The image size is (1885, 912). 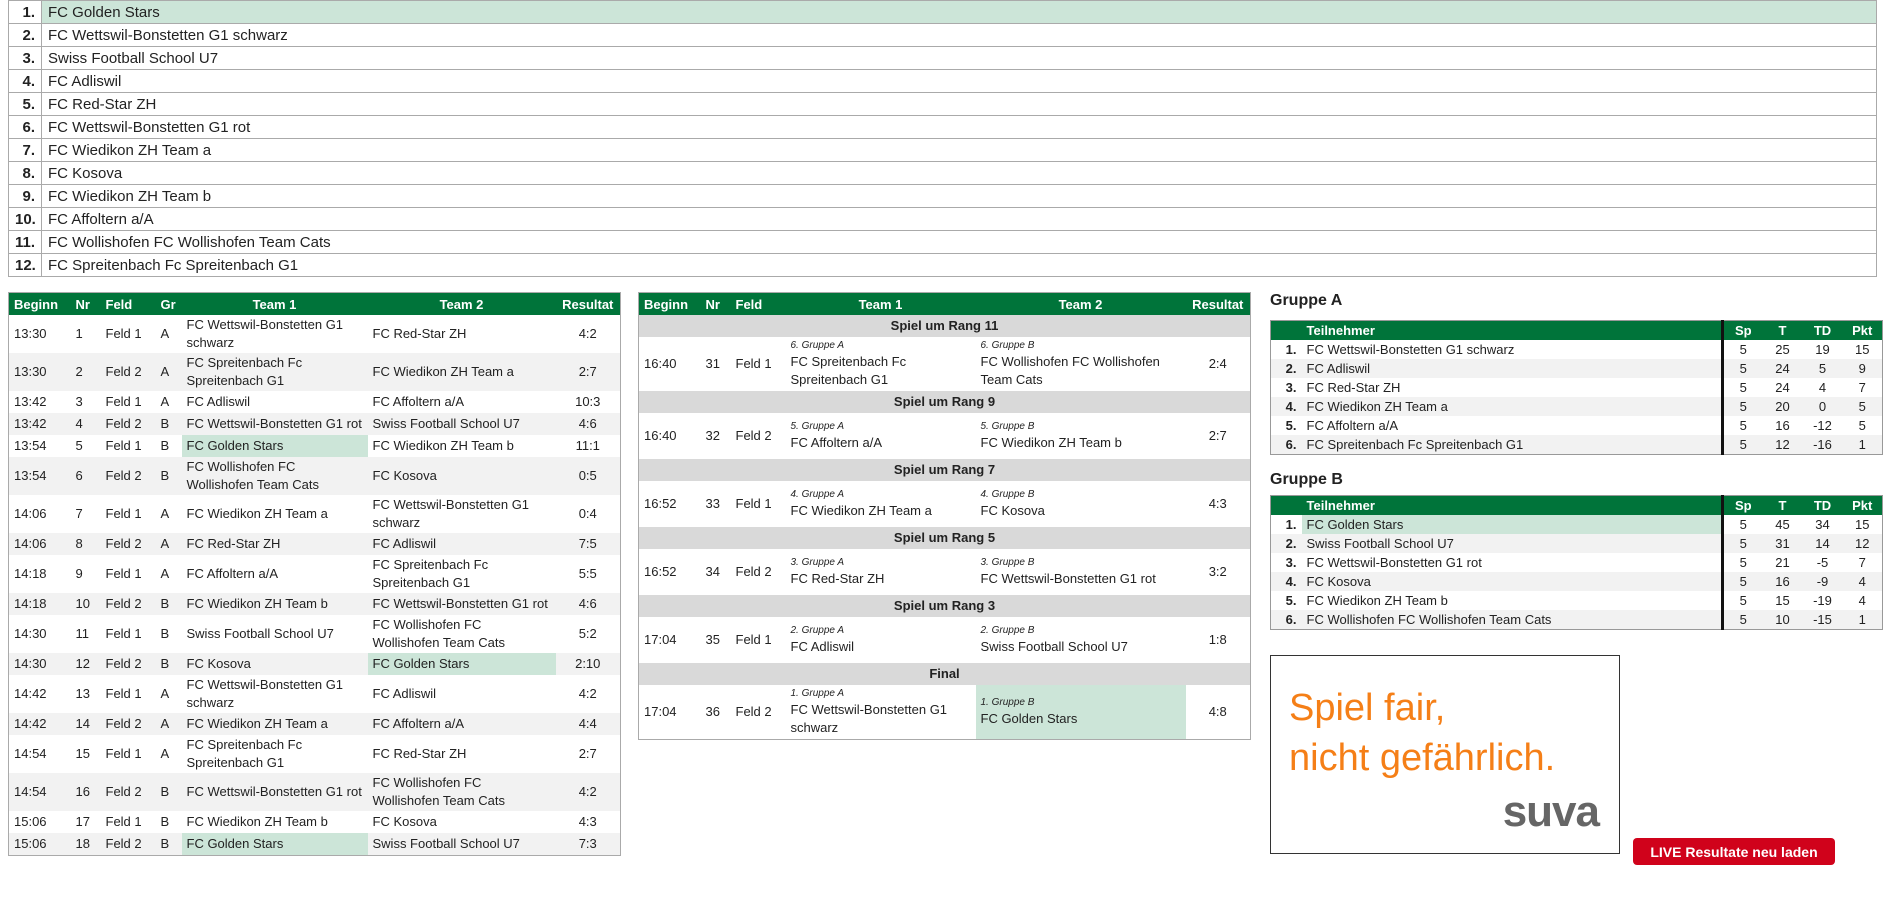 I want to click on team-name: FC Wettswil-Bonstetten G1 rot, so click(x=959, y=127).